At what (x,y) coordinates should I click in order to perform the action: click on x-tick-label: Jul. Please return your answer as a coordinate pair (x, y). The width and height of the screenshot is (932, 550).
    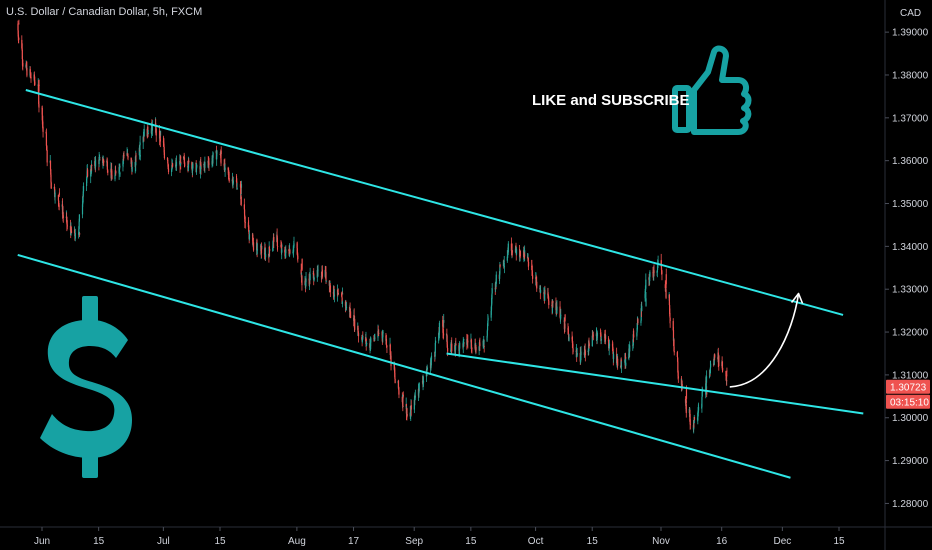
    Looking at the image, I should click on (163, 541).